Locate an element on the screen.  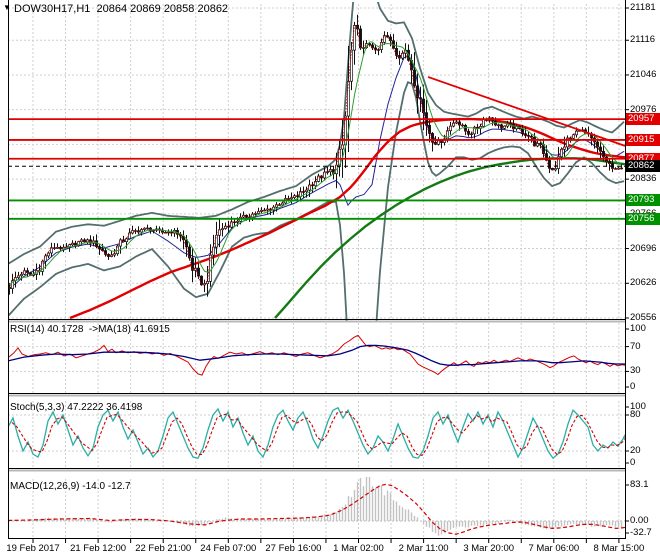
price-tick-label: 20836 is located at coordinates (643, 179).